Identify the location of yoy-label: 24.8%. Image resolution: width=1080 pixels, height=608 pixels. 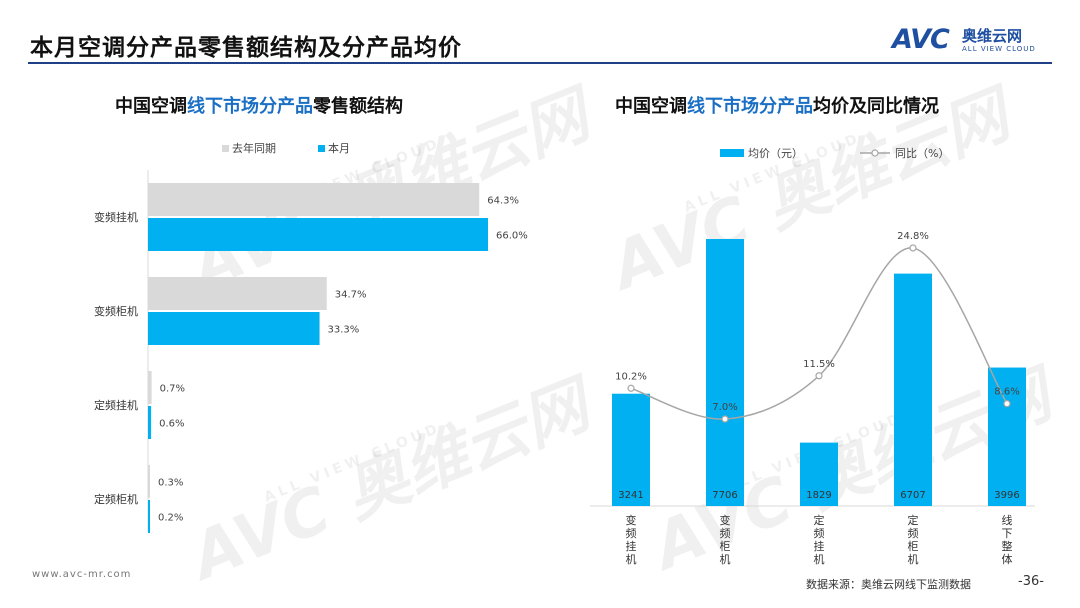
(913, 236).